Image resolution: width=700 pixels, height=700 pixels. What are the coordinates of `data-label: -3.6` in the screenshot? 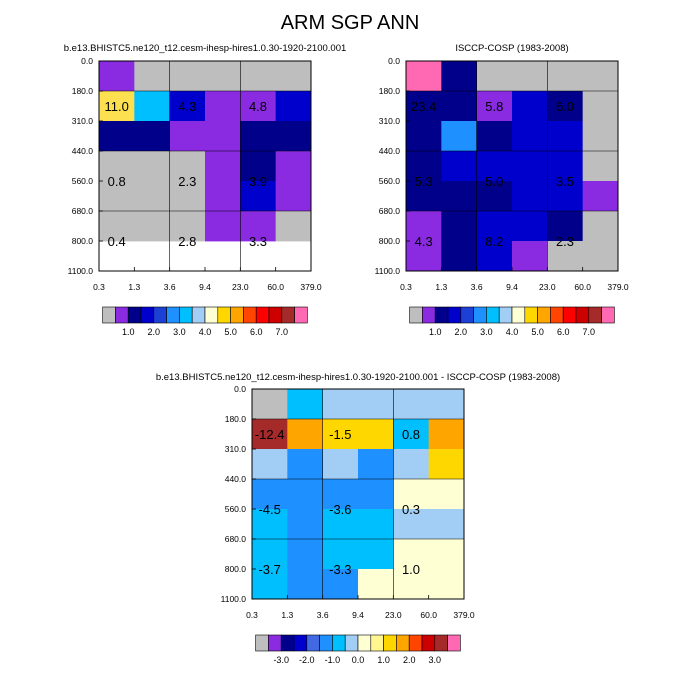 It's located at (340, 509).